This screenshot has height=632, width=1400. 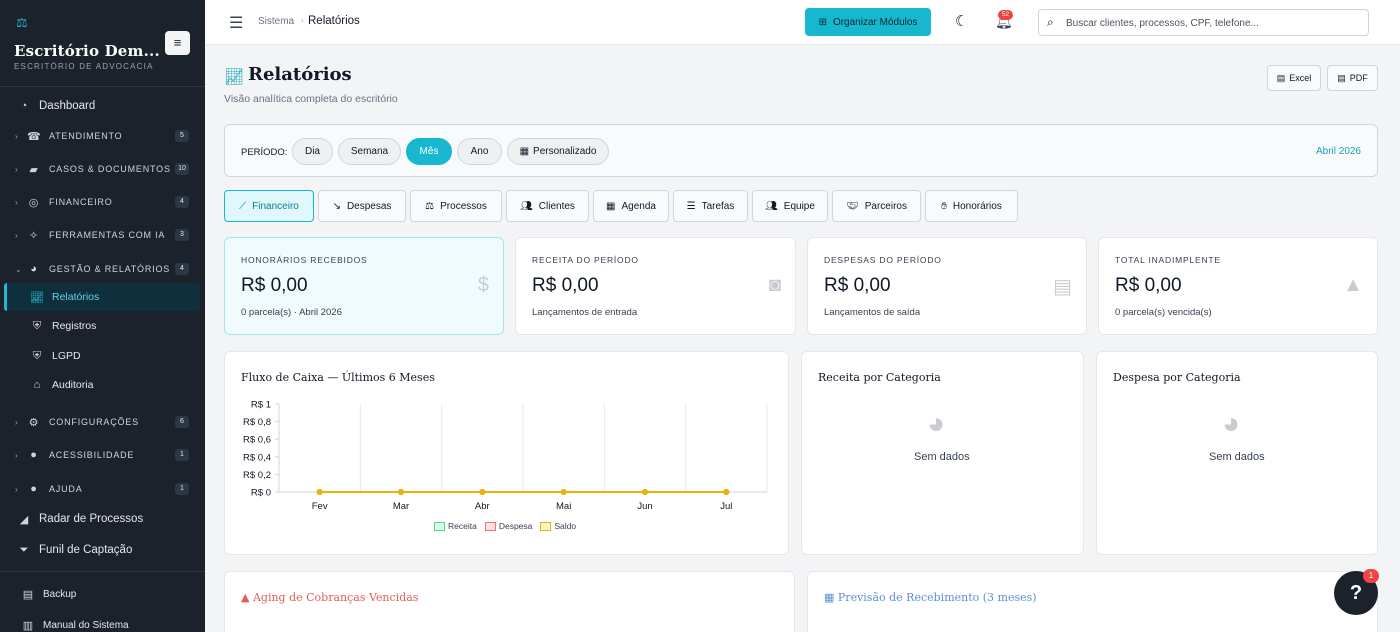 What do you see at coordinates (631, 206) in the screenshot?
I see `tab-agenda: ▦ Agenda` at bounding box center [631, 206].